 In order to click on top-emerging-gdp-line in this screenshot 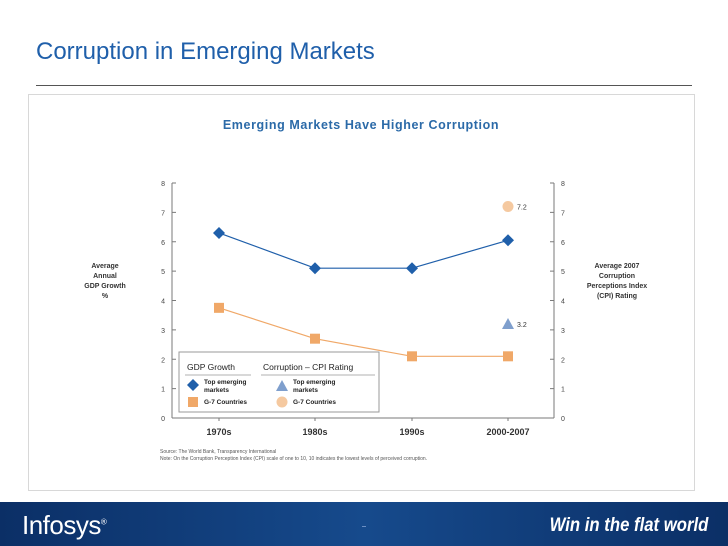, I will do `click(363, 250)`.